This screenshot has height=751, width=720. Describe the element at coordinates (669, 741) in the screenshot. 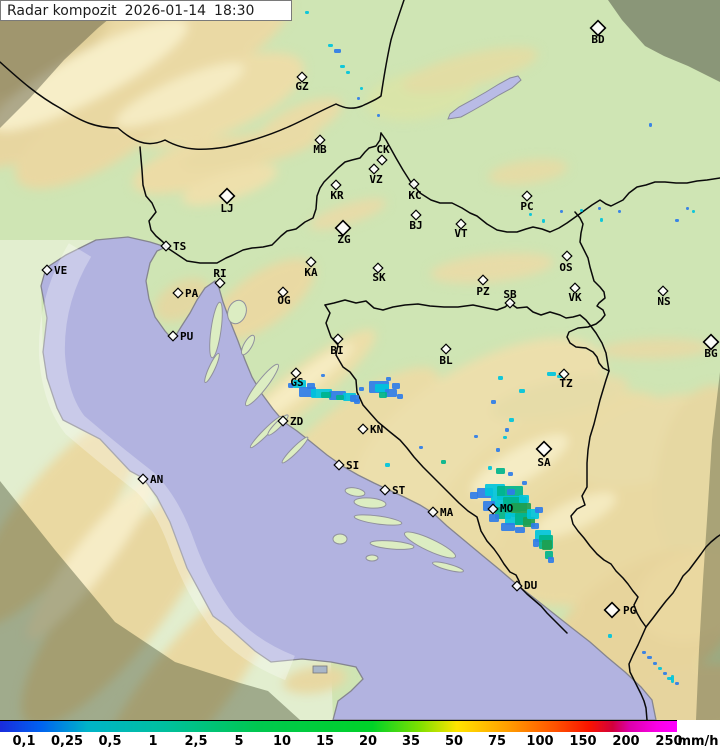

I see `legend-tick-label: 250` at that location.